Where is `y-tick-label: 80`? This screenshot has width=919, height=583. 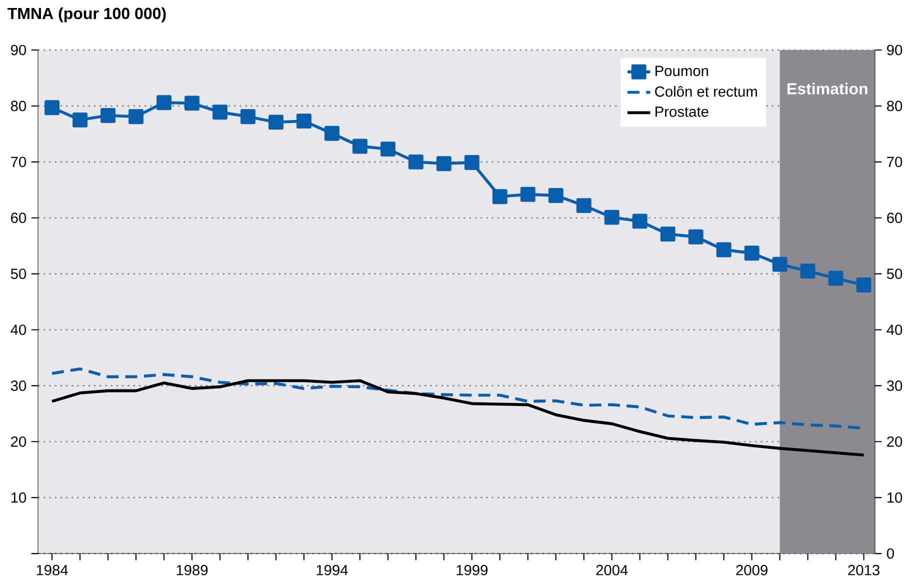
y-tick-label: 80 is located at coordinates (18, 106).